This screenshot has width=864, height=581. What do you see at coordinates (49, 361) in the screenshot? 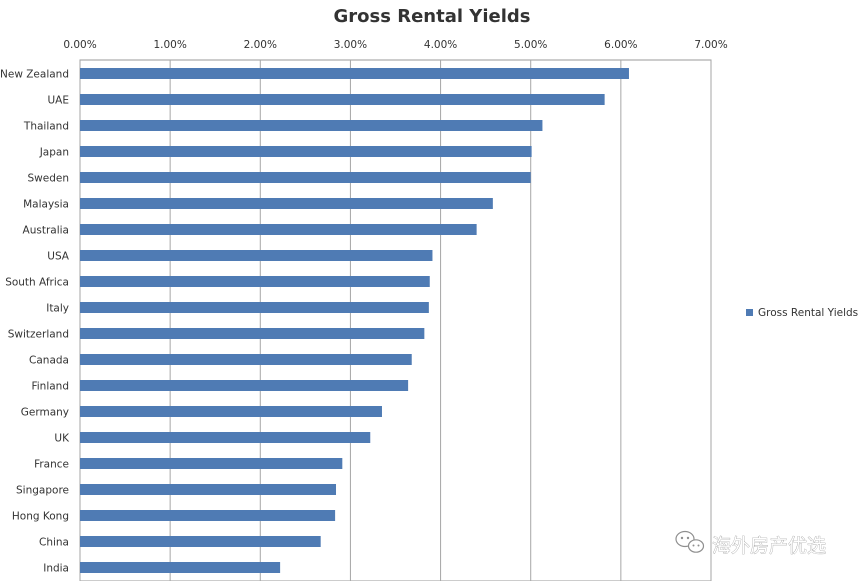
I see `category-label: Canada` at bounding box center [49, 361].